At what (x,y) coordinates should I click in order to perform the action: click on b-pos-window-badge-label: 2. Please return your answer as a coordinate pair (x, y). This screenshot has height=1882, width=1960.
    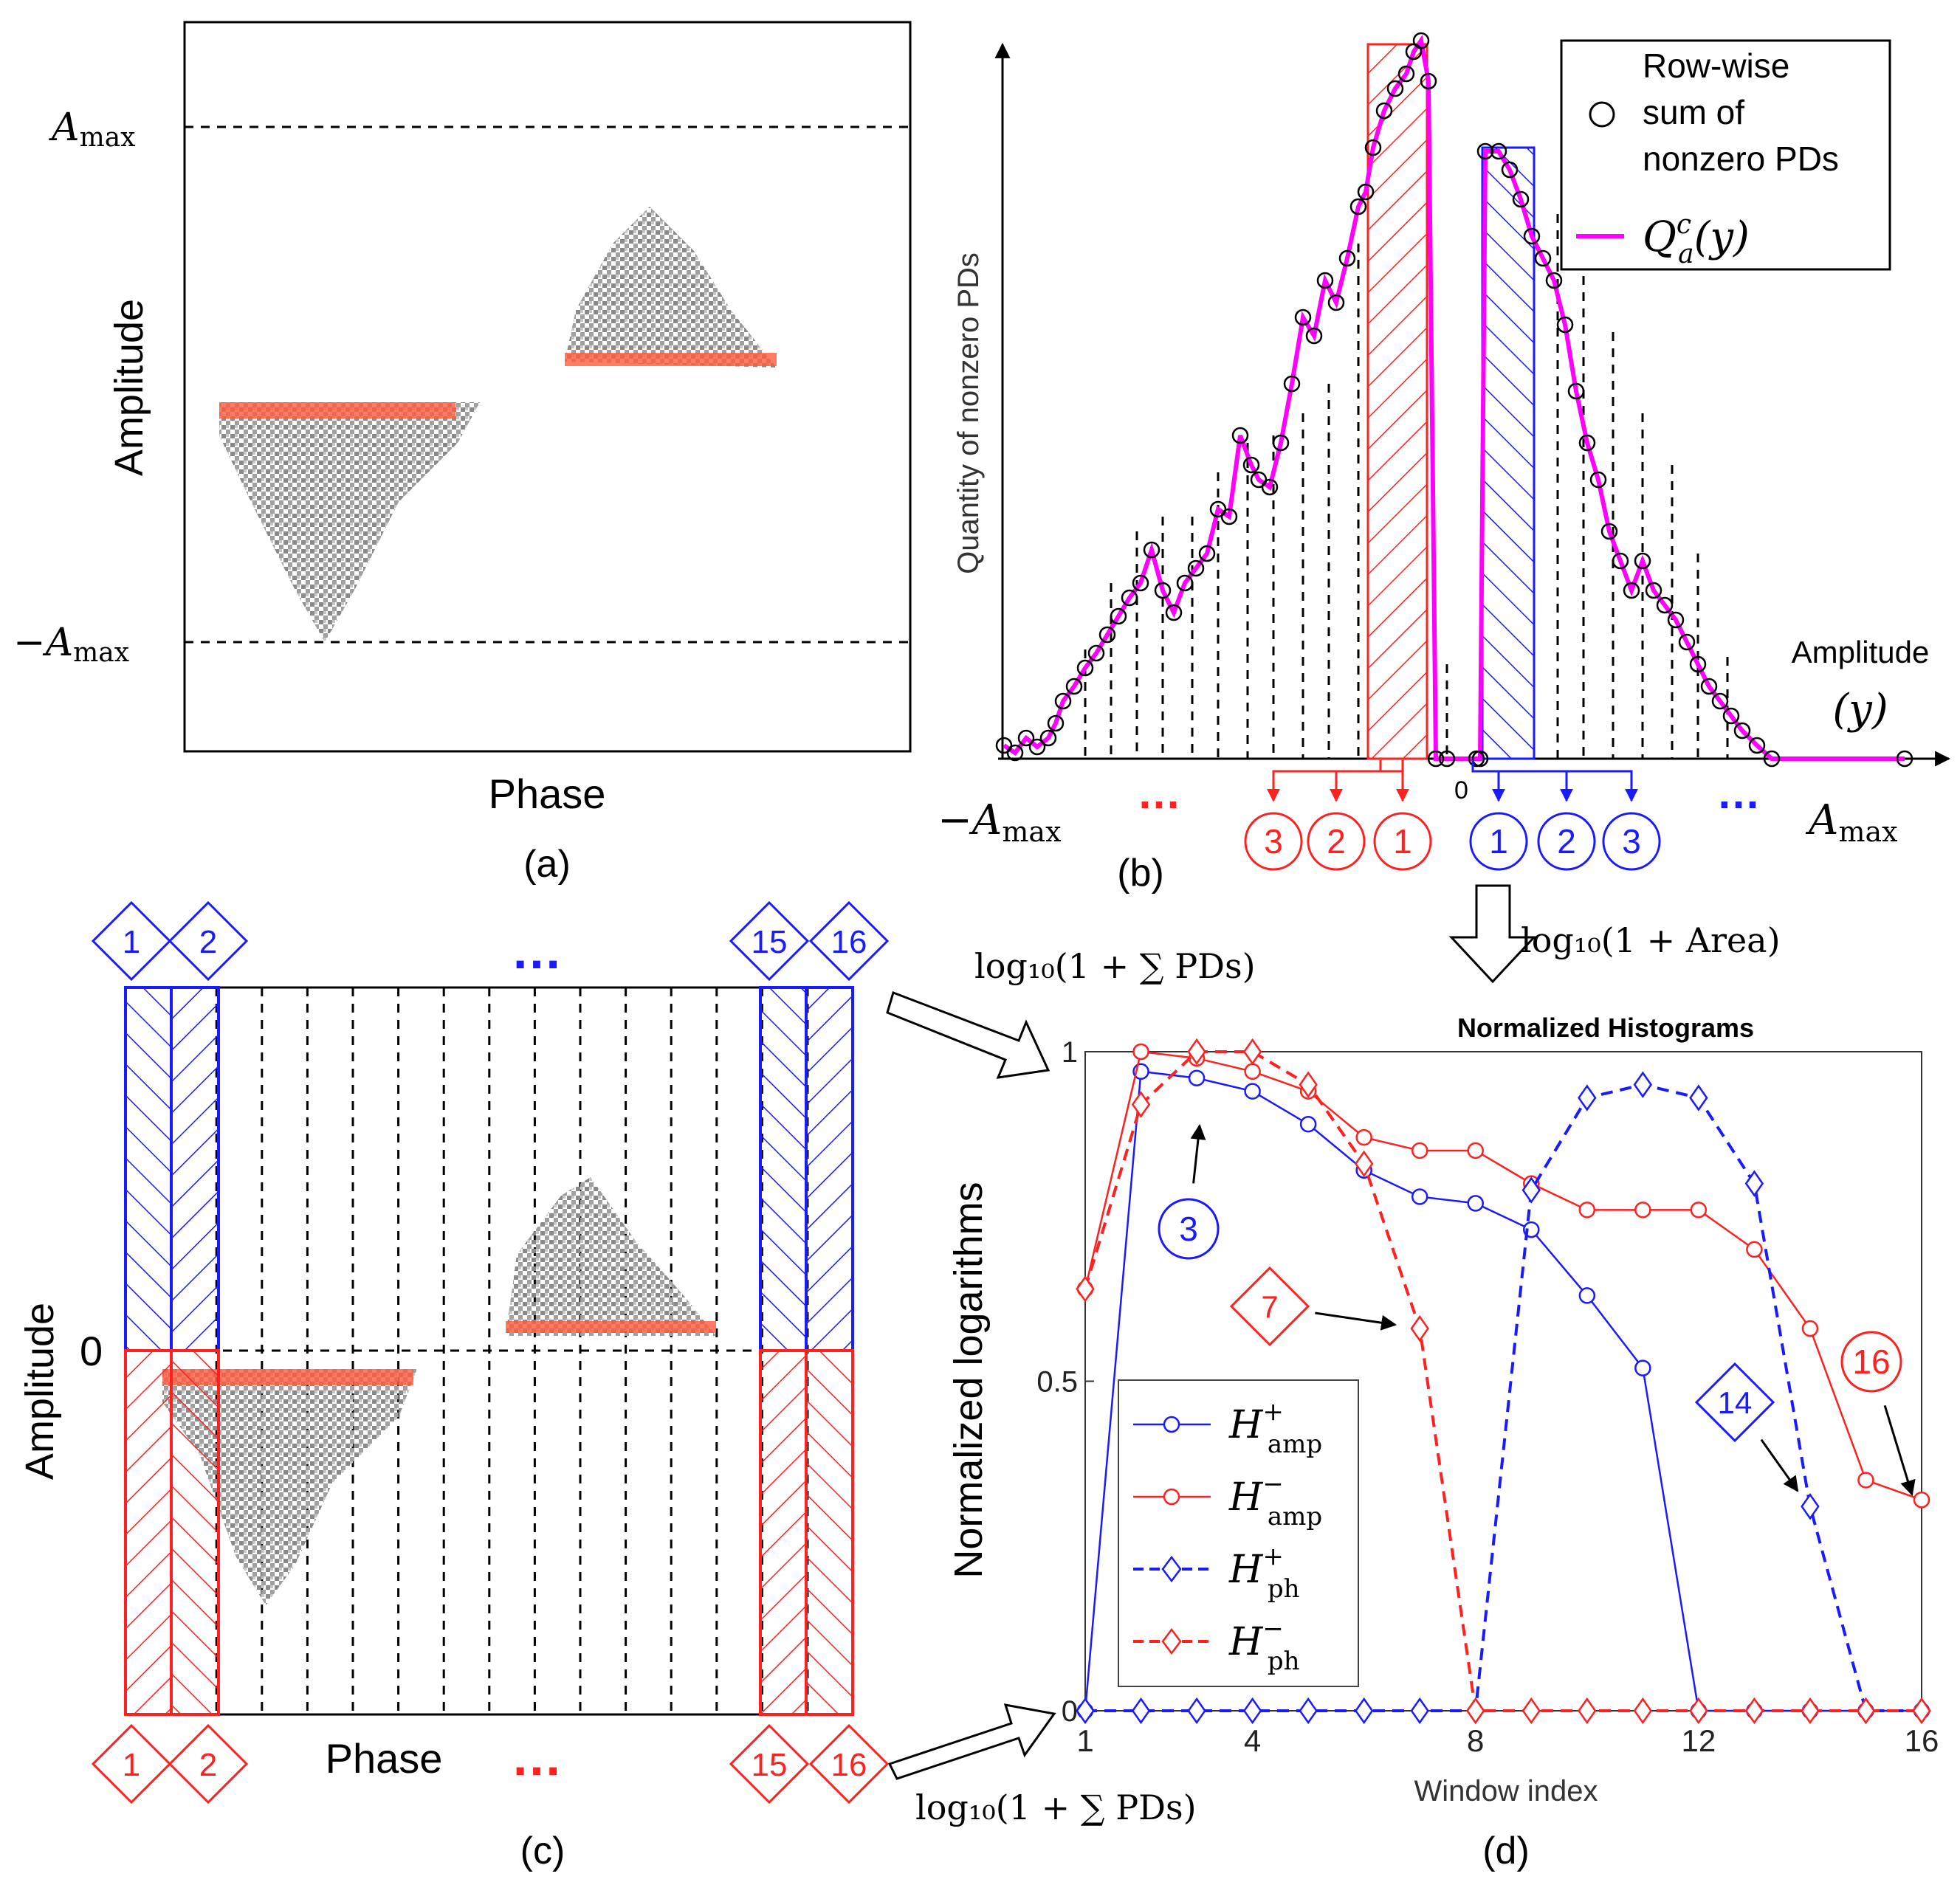
    Looking at the image, I should click on (1566, 842).